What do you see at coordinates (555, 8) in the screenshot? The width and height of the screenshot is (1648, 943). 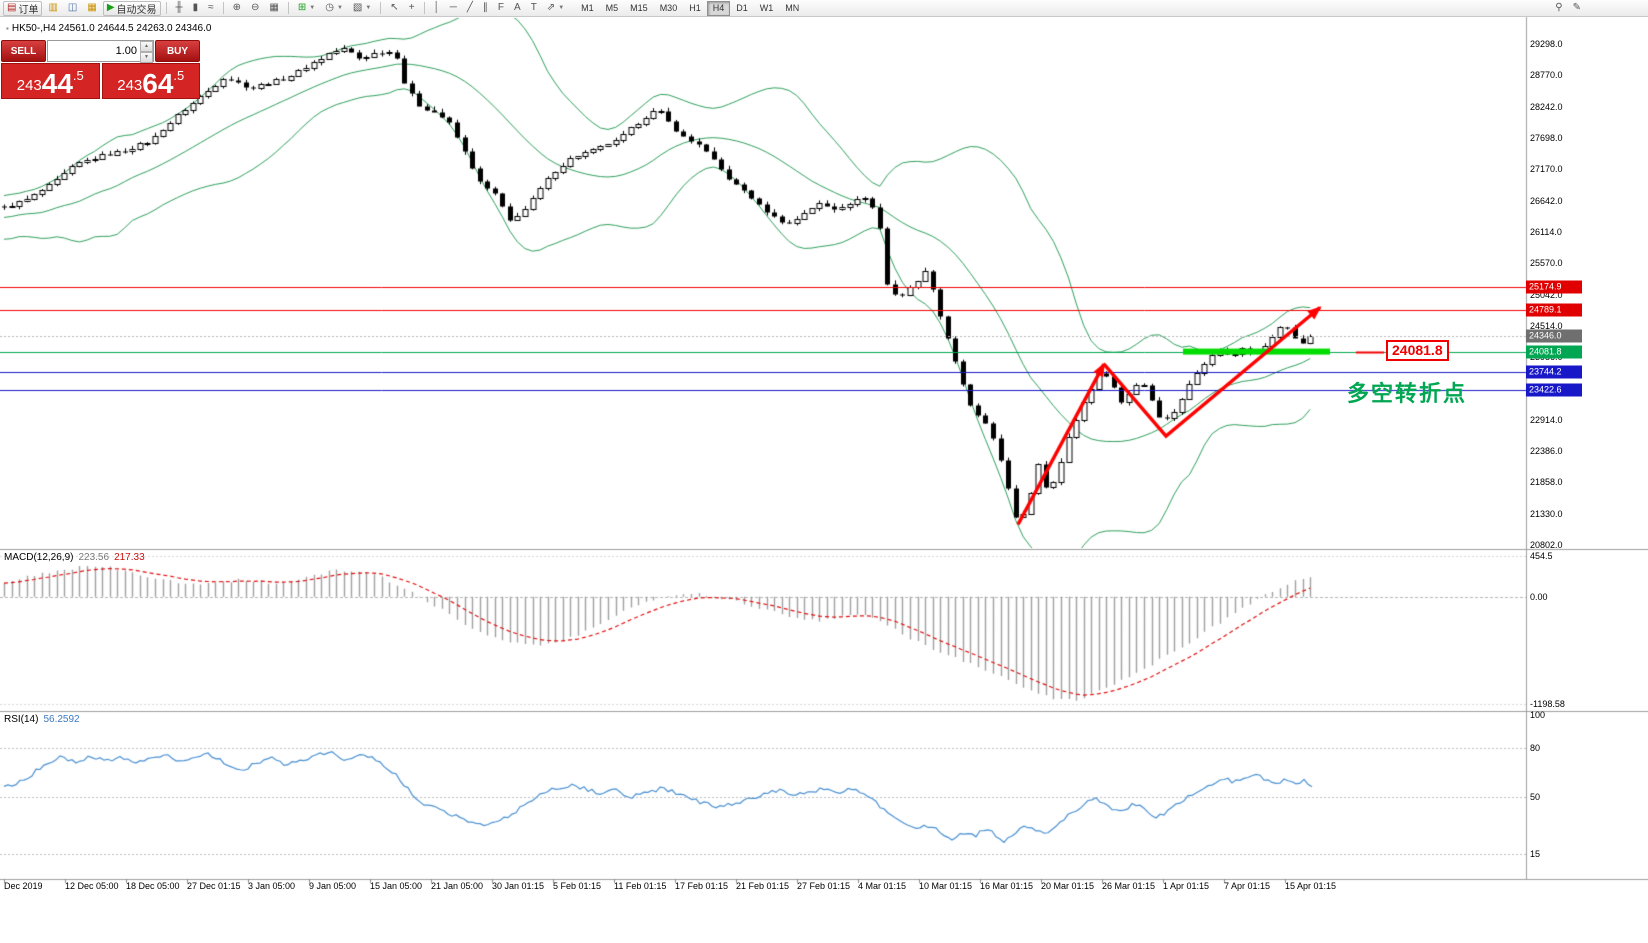 I see `shapes-button: ⇗ ▼` at bounding box center [555, 8].